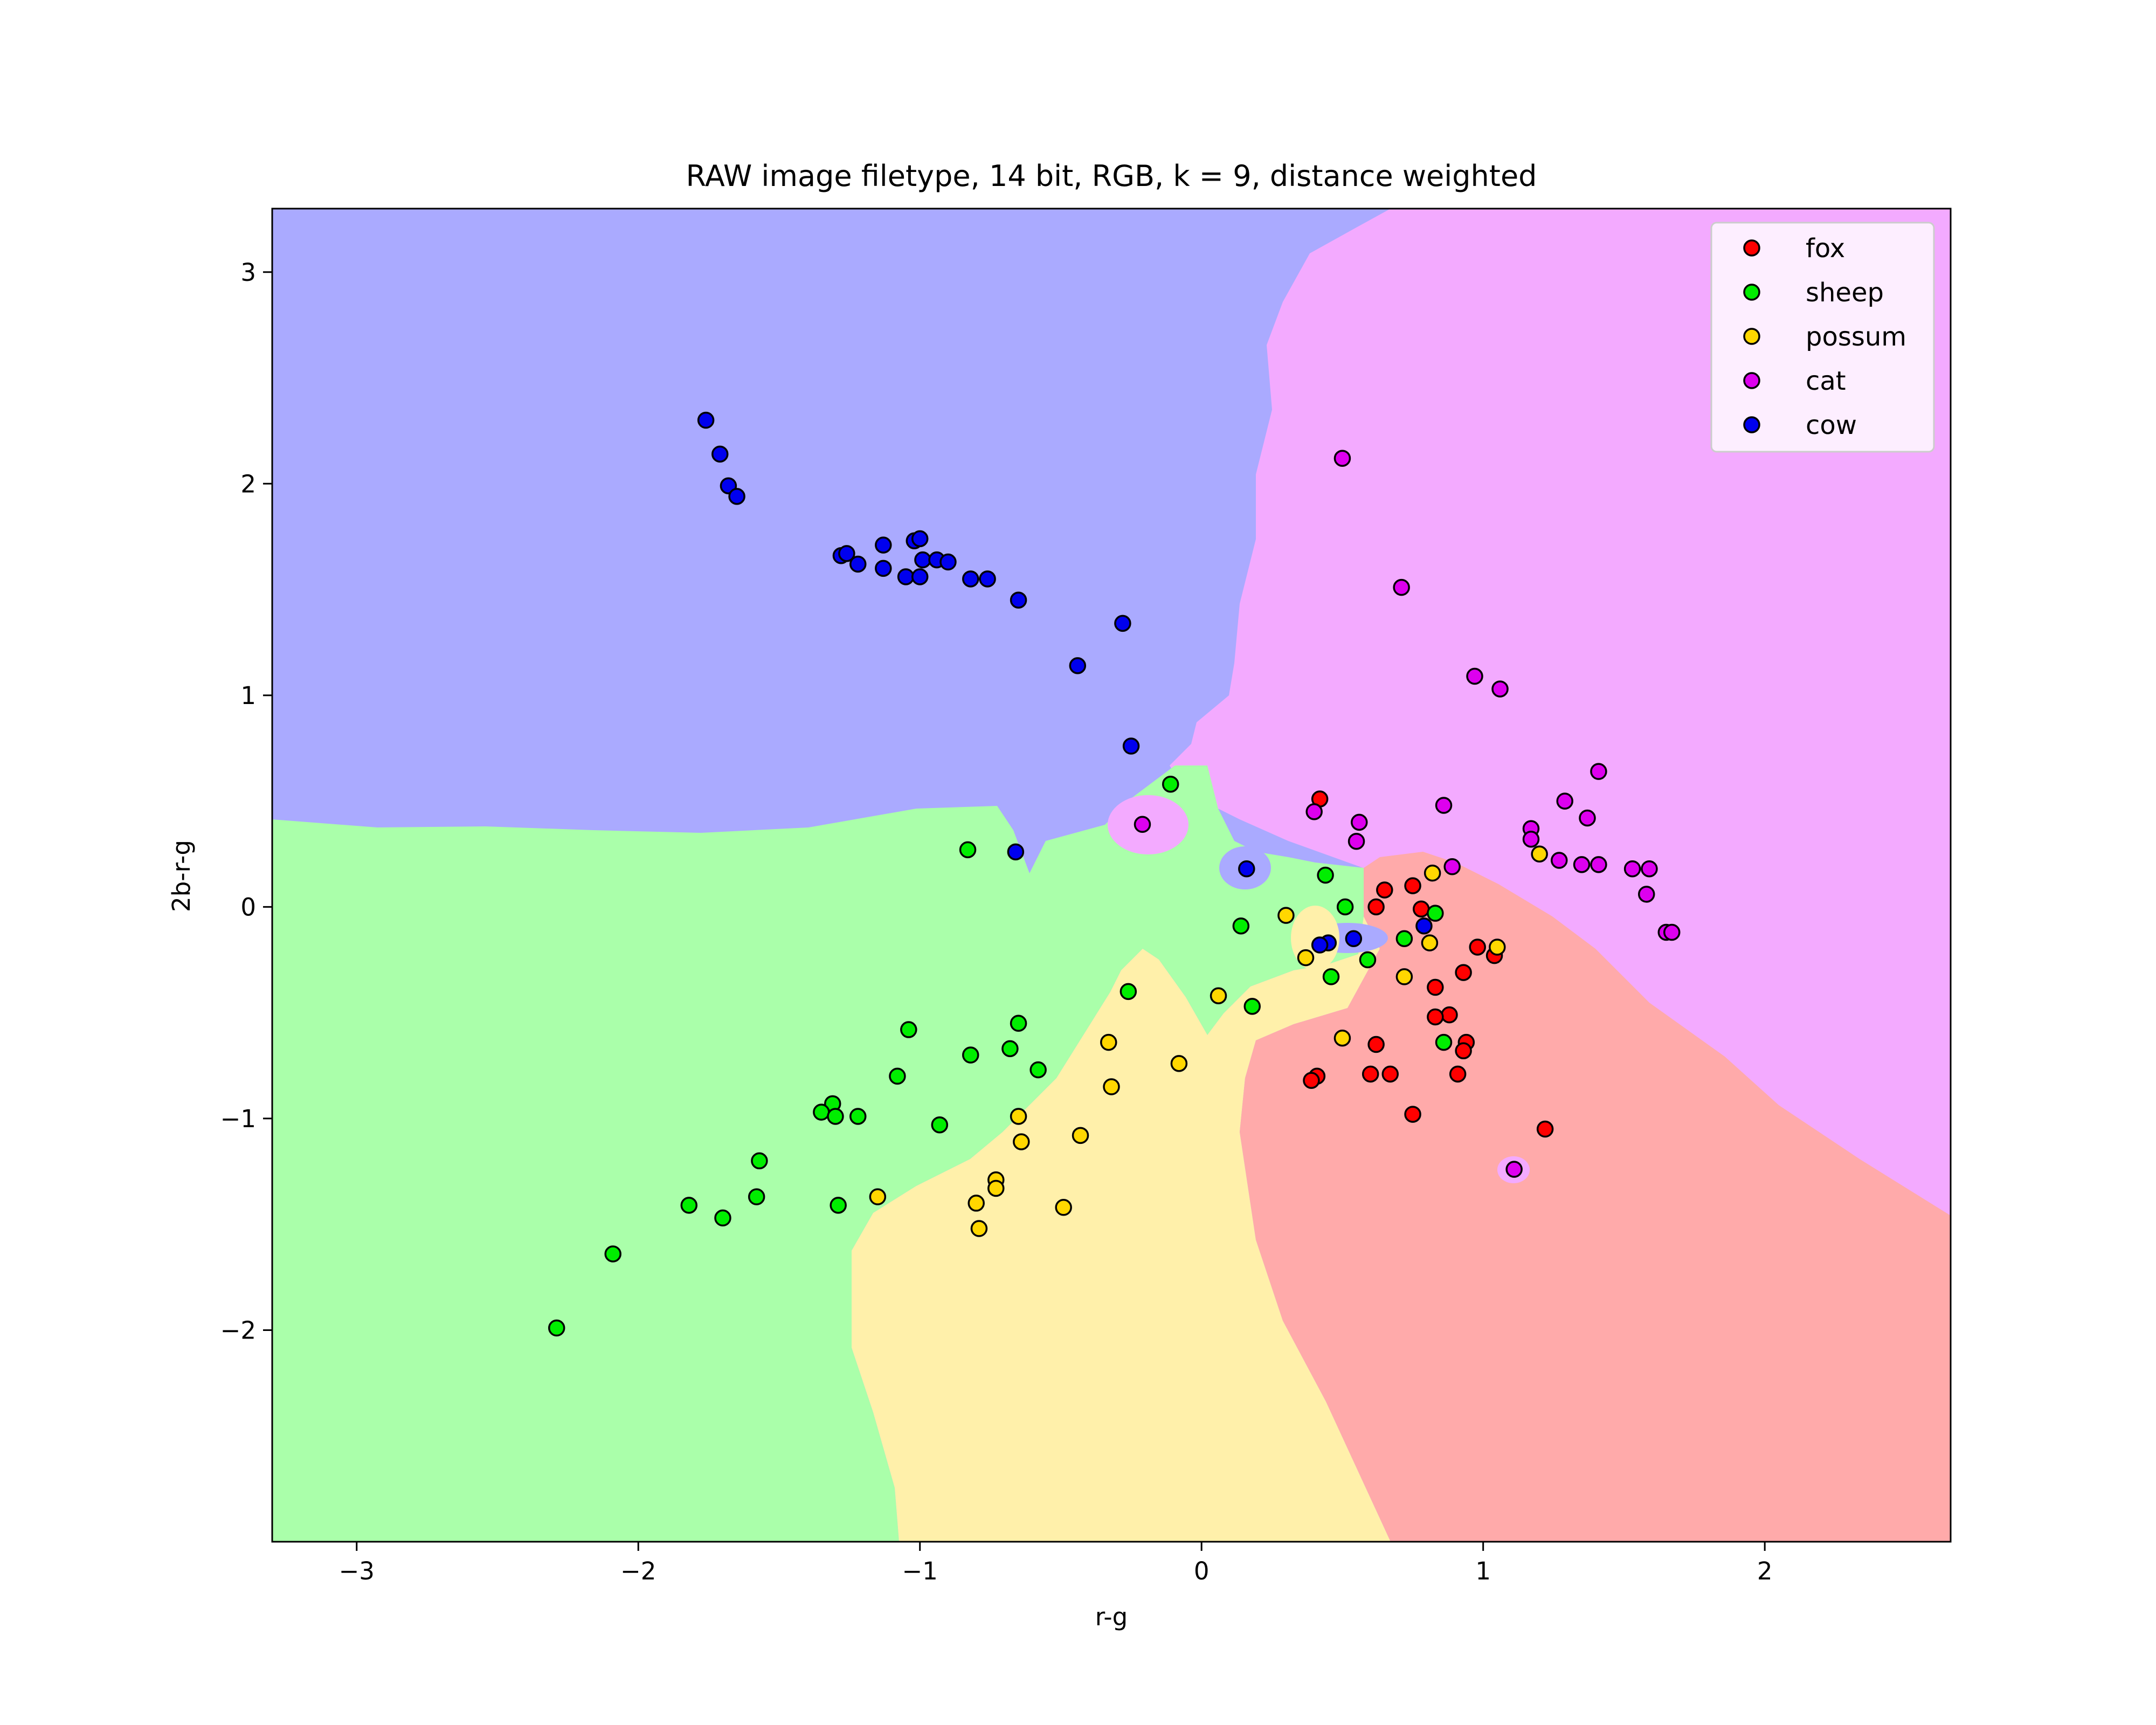  I want to click on legend-marker-possum, so click(1752, 336).